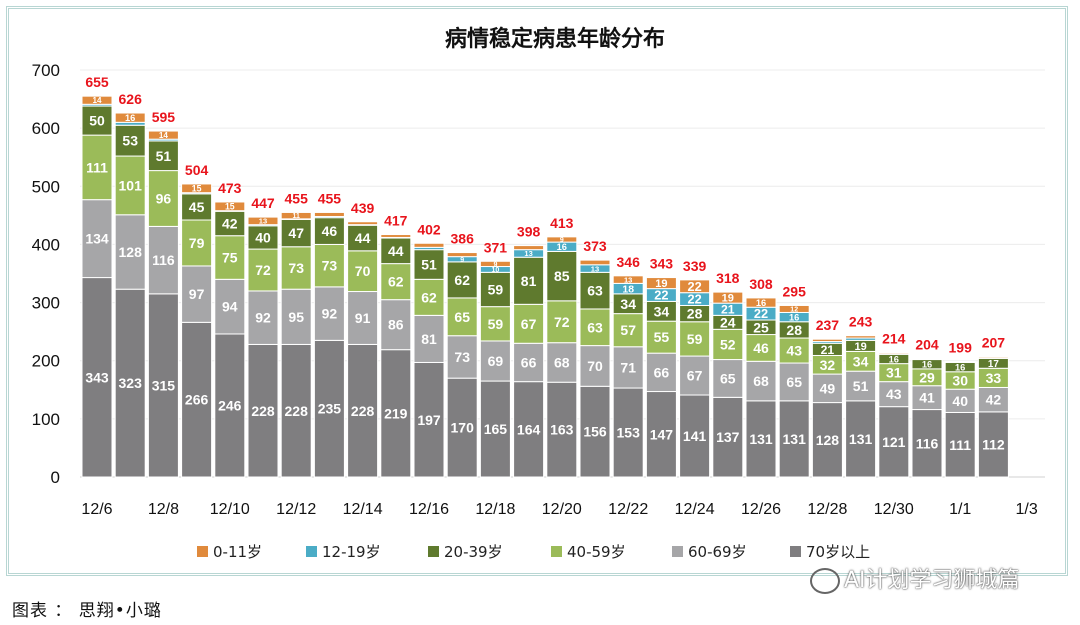 The width and height of the screenshot is (1080, 625). Describe the element at coordinates (46, 419) in the screenshot. I see `y-tick-label: 100` at that location.